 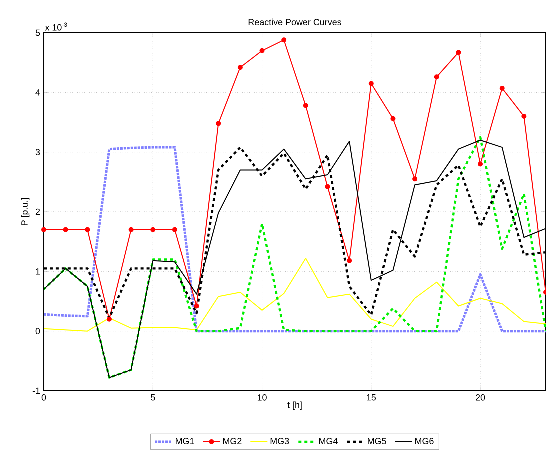 What do you see at coordinates (56, 26) in the screenshot?
I see `text: x 10$^{-3}$` at bounding box center [56, 26].